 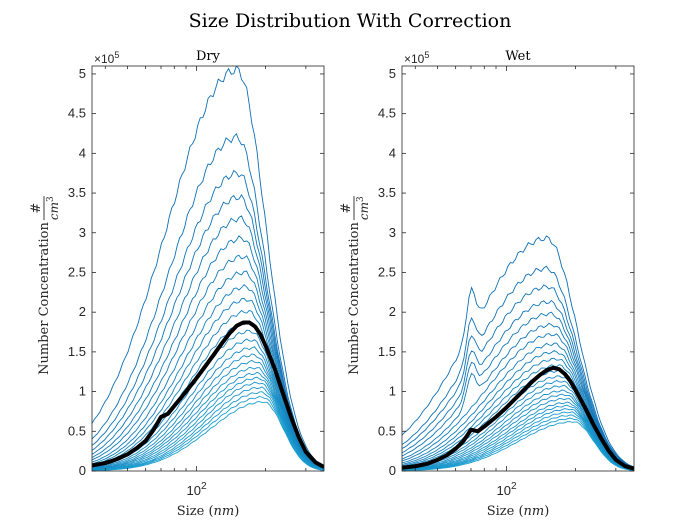 I want to click on figure-title: Size Distribution With Correction, so click(x=350, y=21).